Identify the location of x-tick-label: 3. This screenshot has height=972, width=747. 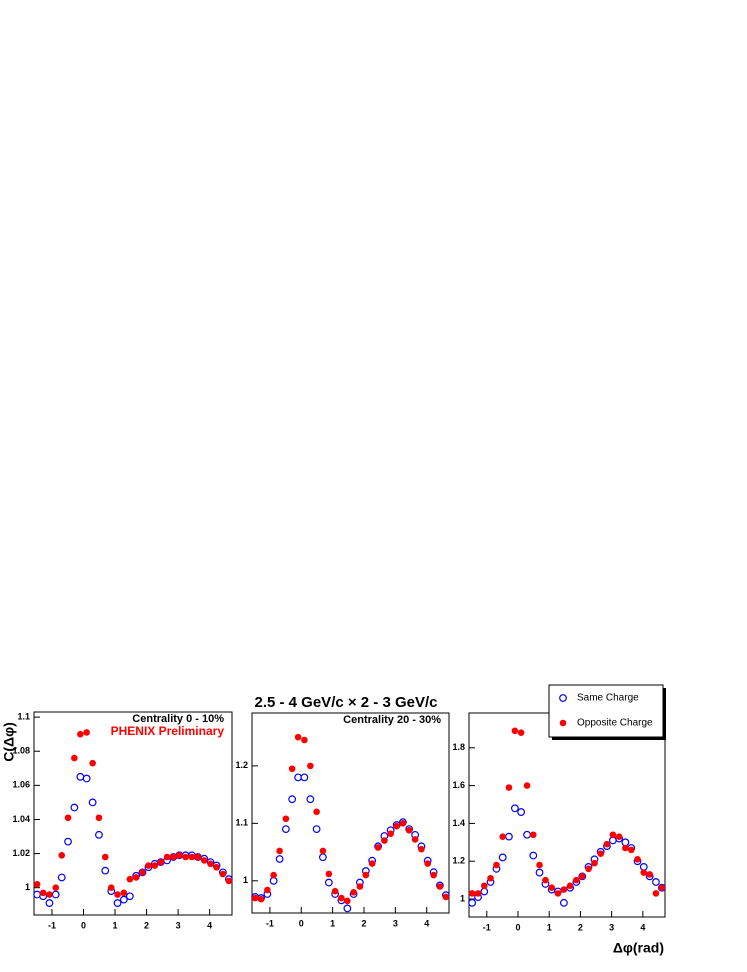
(178, 925).